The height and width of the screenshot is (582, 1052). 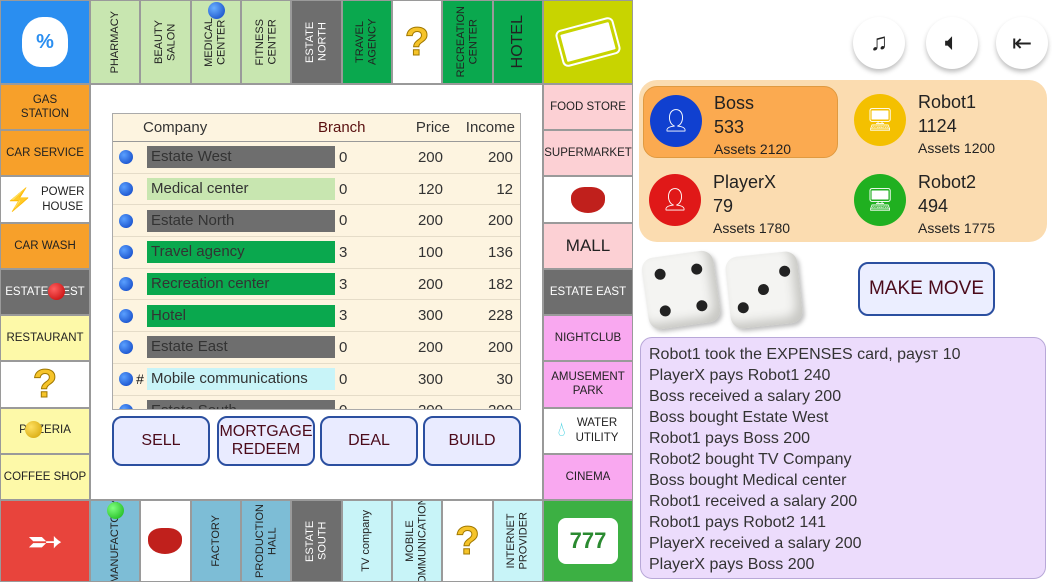 What do you see at coordinates (241, 315) in the screenshot?
I see `company-name: Hotel` at bounding box center [241, 315].